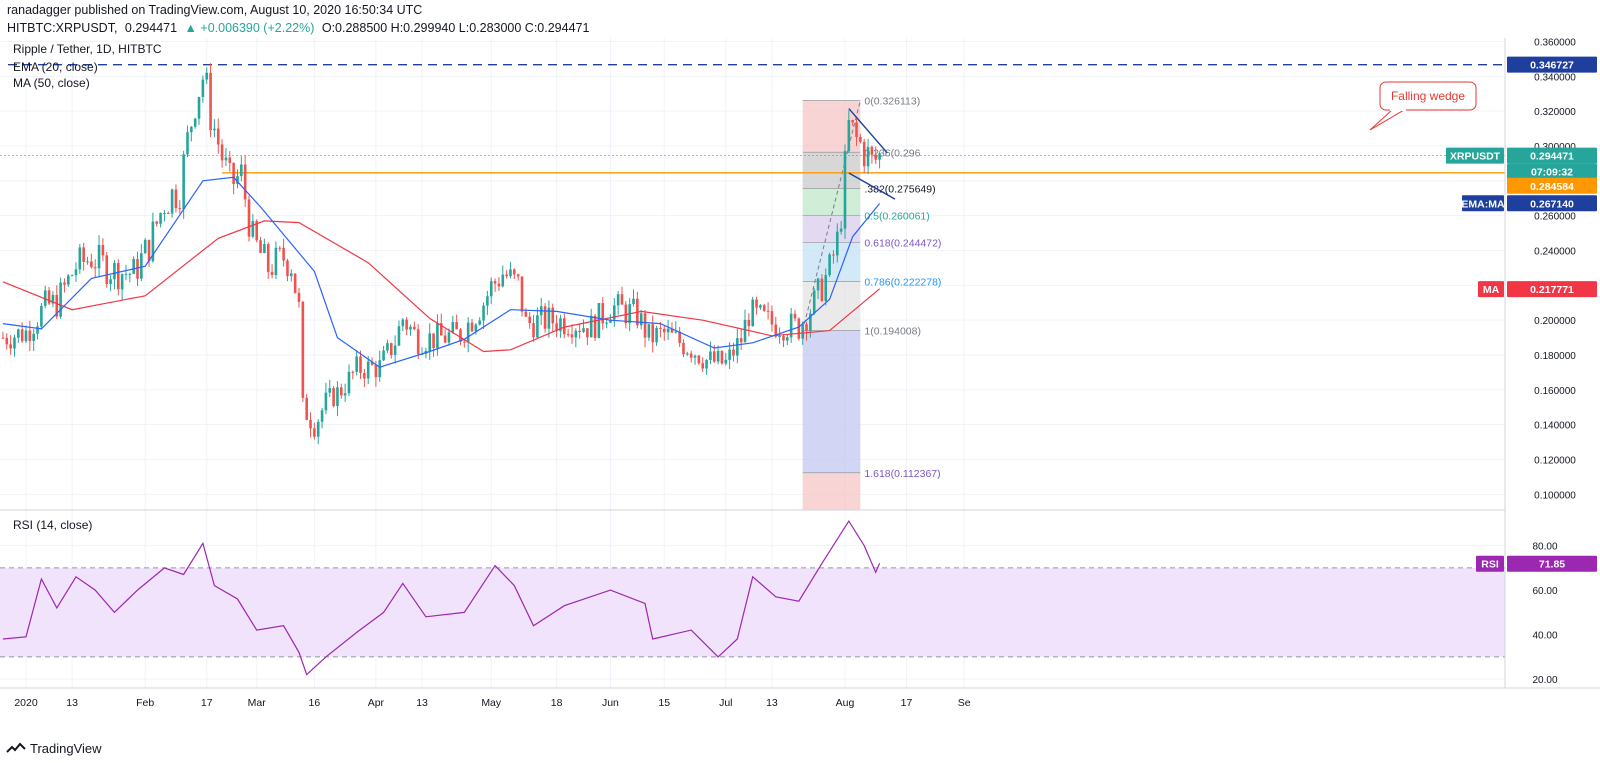  What do you see at coordinates (1428, 96) in the screenshot?
I see `wedge-label: Falling wedge` at bounding box center [1428, 96].